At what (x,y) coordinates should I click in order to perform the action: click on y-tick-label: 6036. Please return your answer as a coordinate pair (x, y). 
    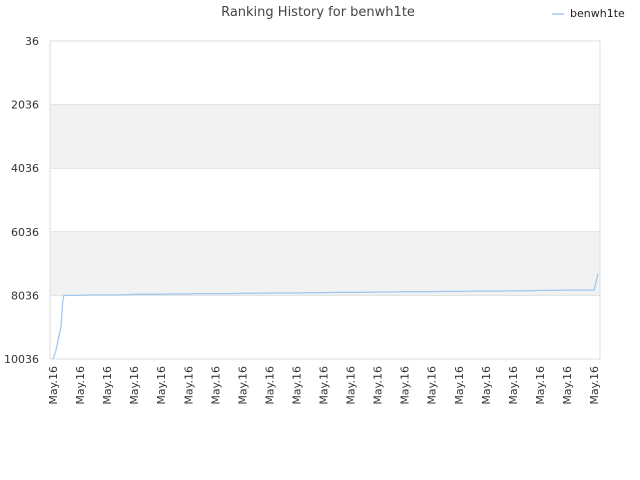
    Looking at the image, I should click on (25, 232).